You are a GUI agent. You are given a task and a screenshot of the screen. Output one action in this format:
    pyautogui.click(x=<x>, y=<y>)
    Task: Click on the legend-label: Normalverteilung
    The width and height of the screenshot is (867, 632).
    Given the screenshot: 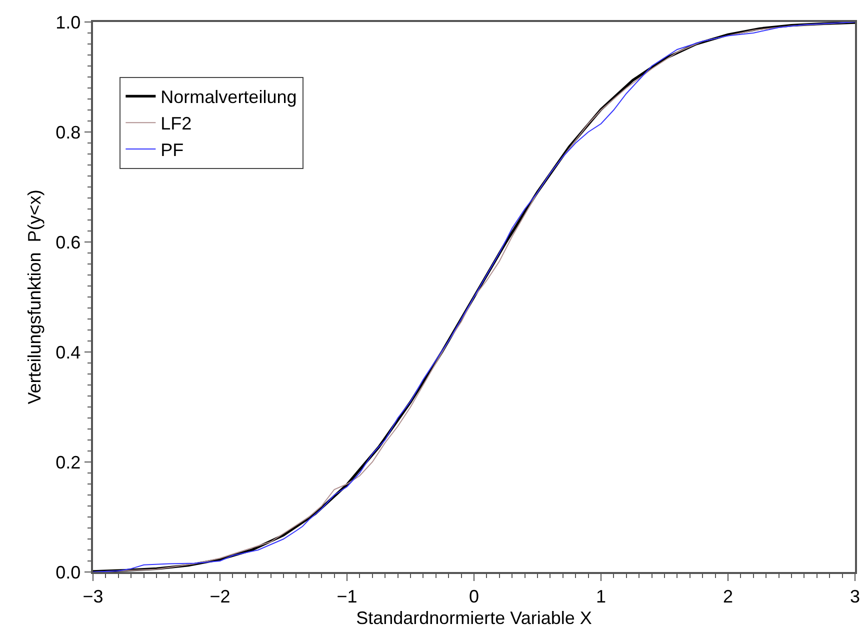 What is the action you would take?
    pyautogui.click(x=228, y=97)
    